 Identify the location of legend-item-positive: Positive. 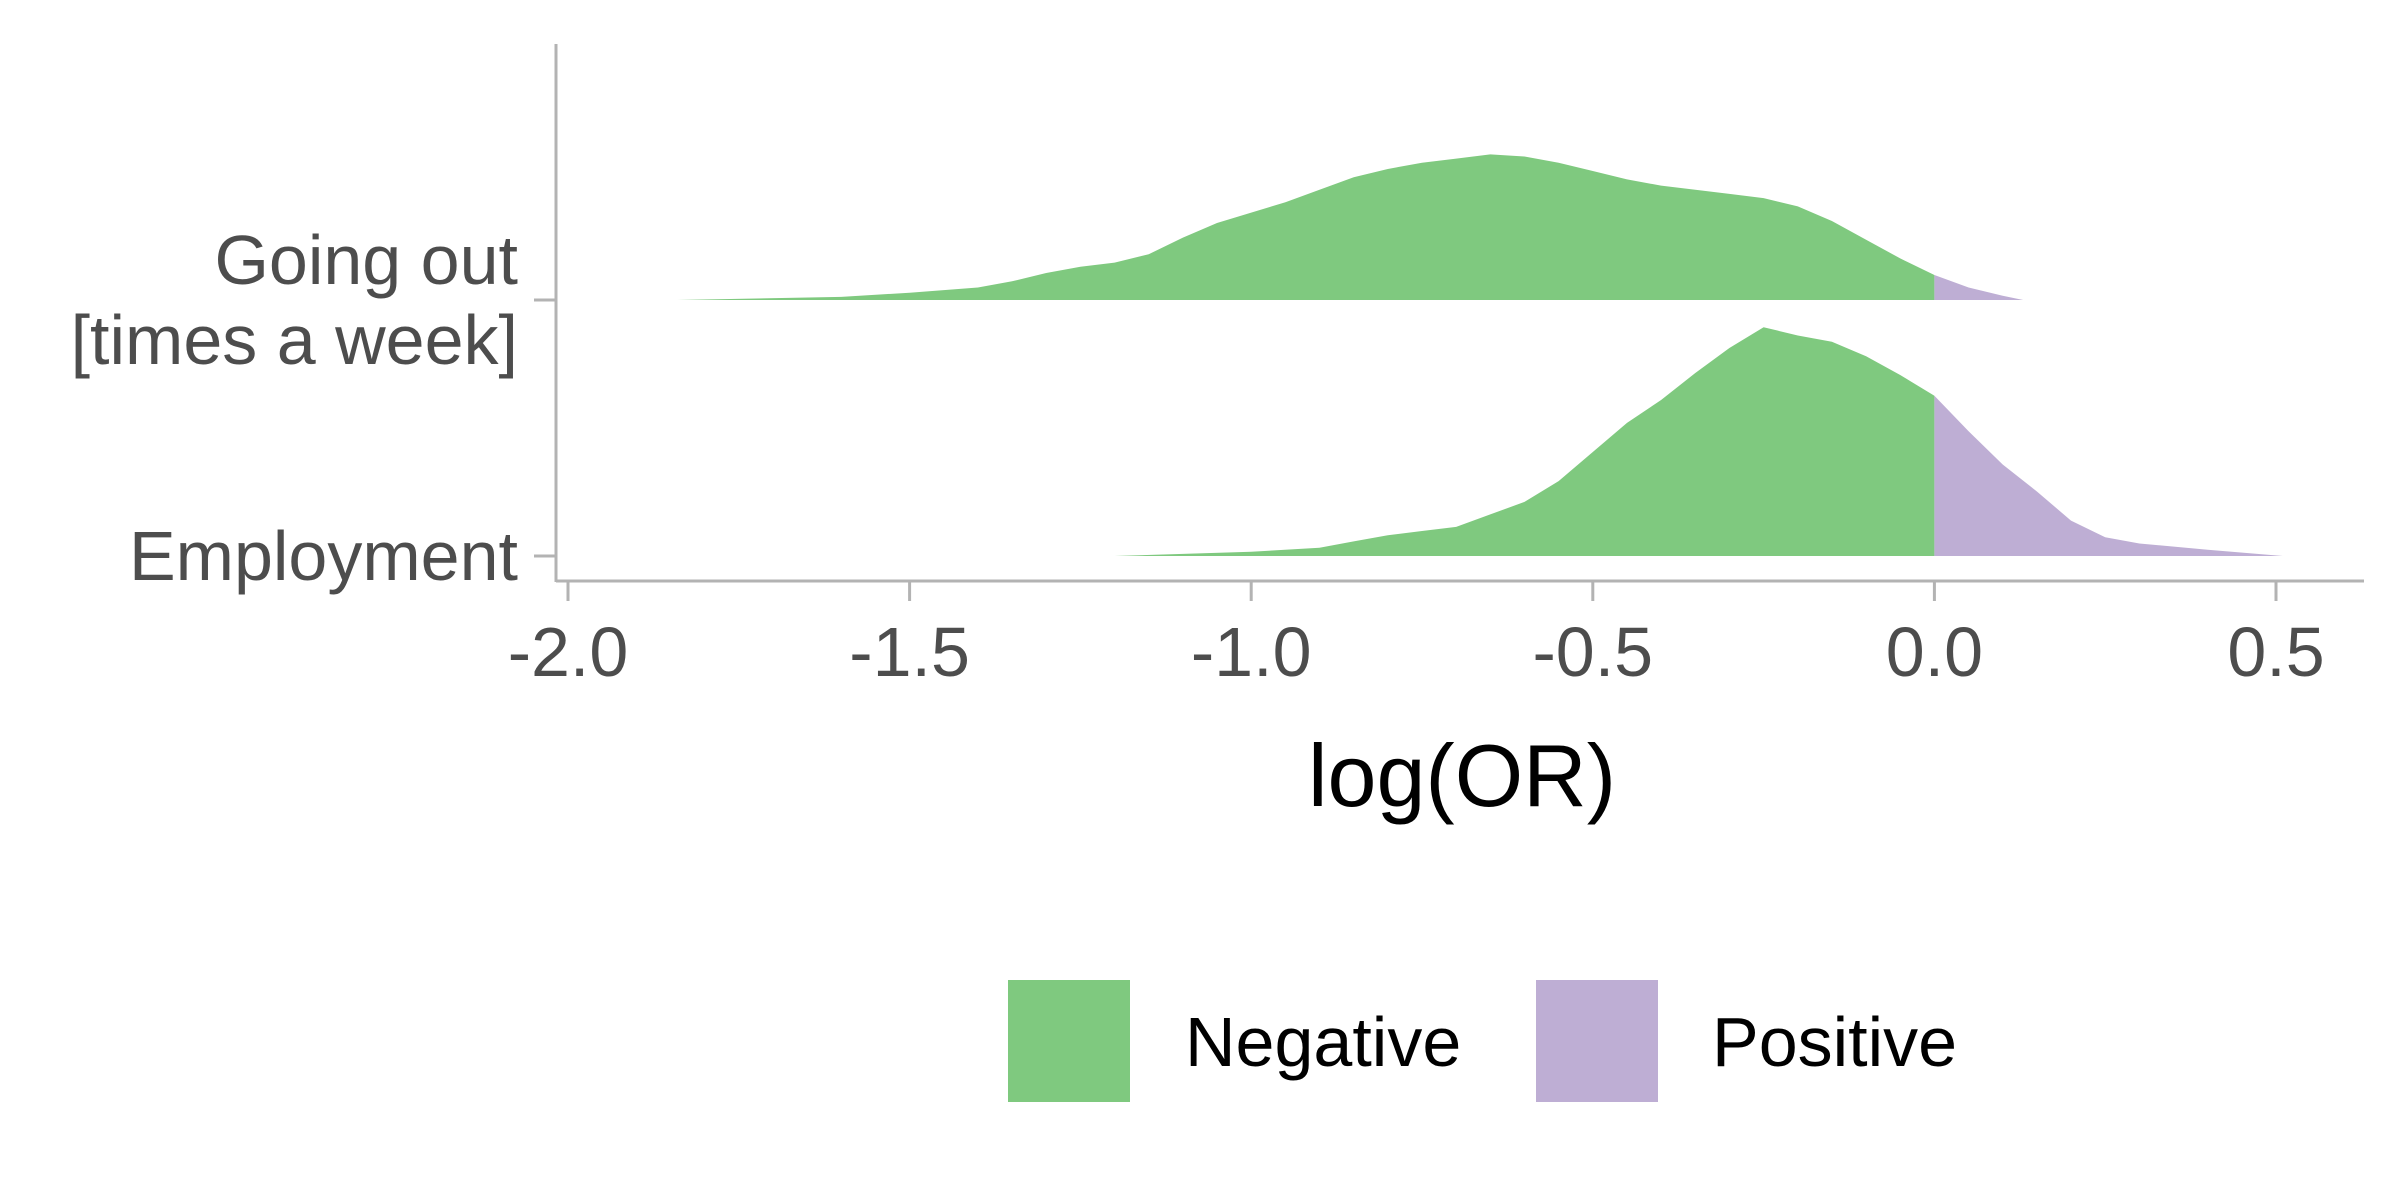
(1746, 1041).